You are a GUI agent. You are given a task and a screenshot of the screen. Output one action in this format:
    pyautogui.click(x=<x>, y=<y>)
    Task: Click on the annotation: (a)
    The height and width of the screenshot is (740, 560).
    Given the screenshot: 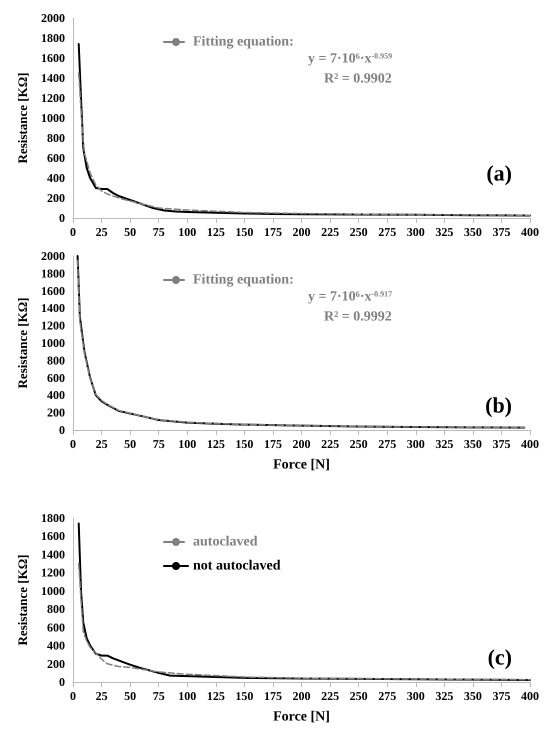 What is the action you would take?
    pyautogui.click(x=499, y=173)
    